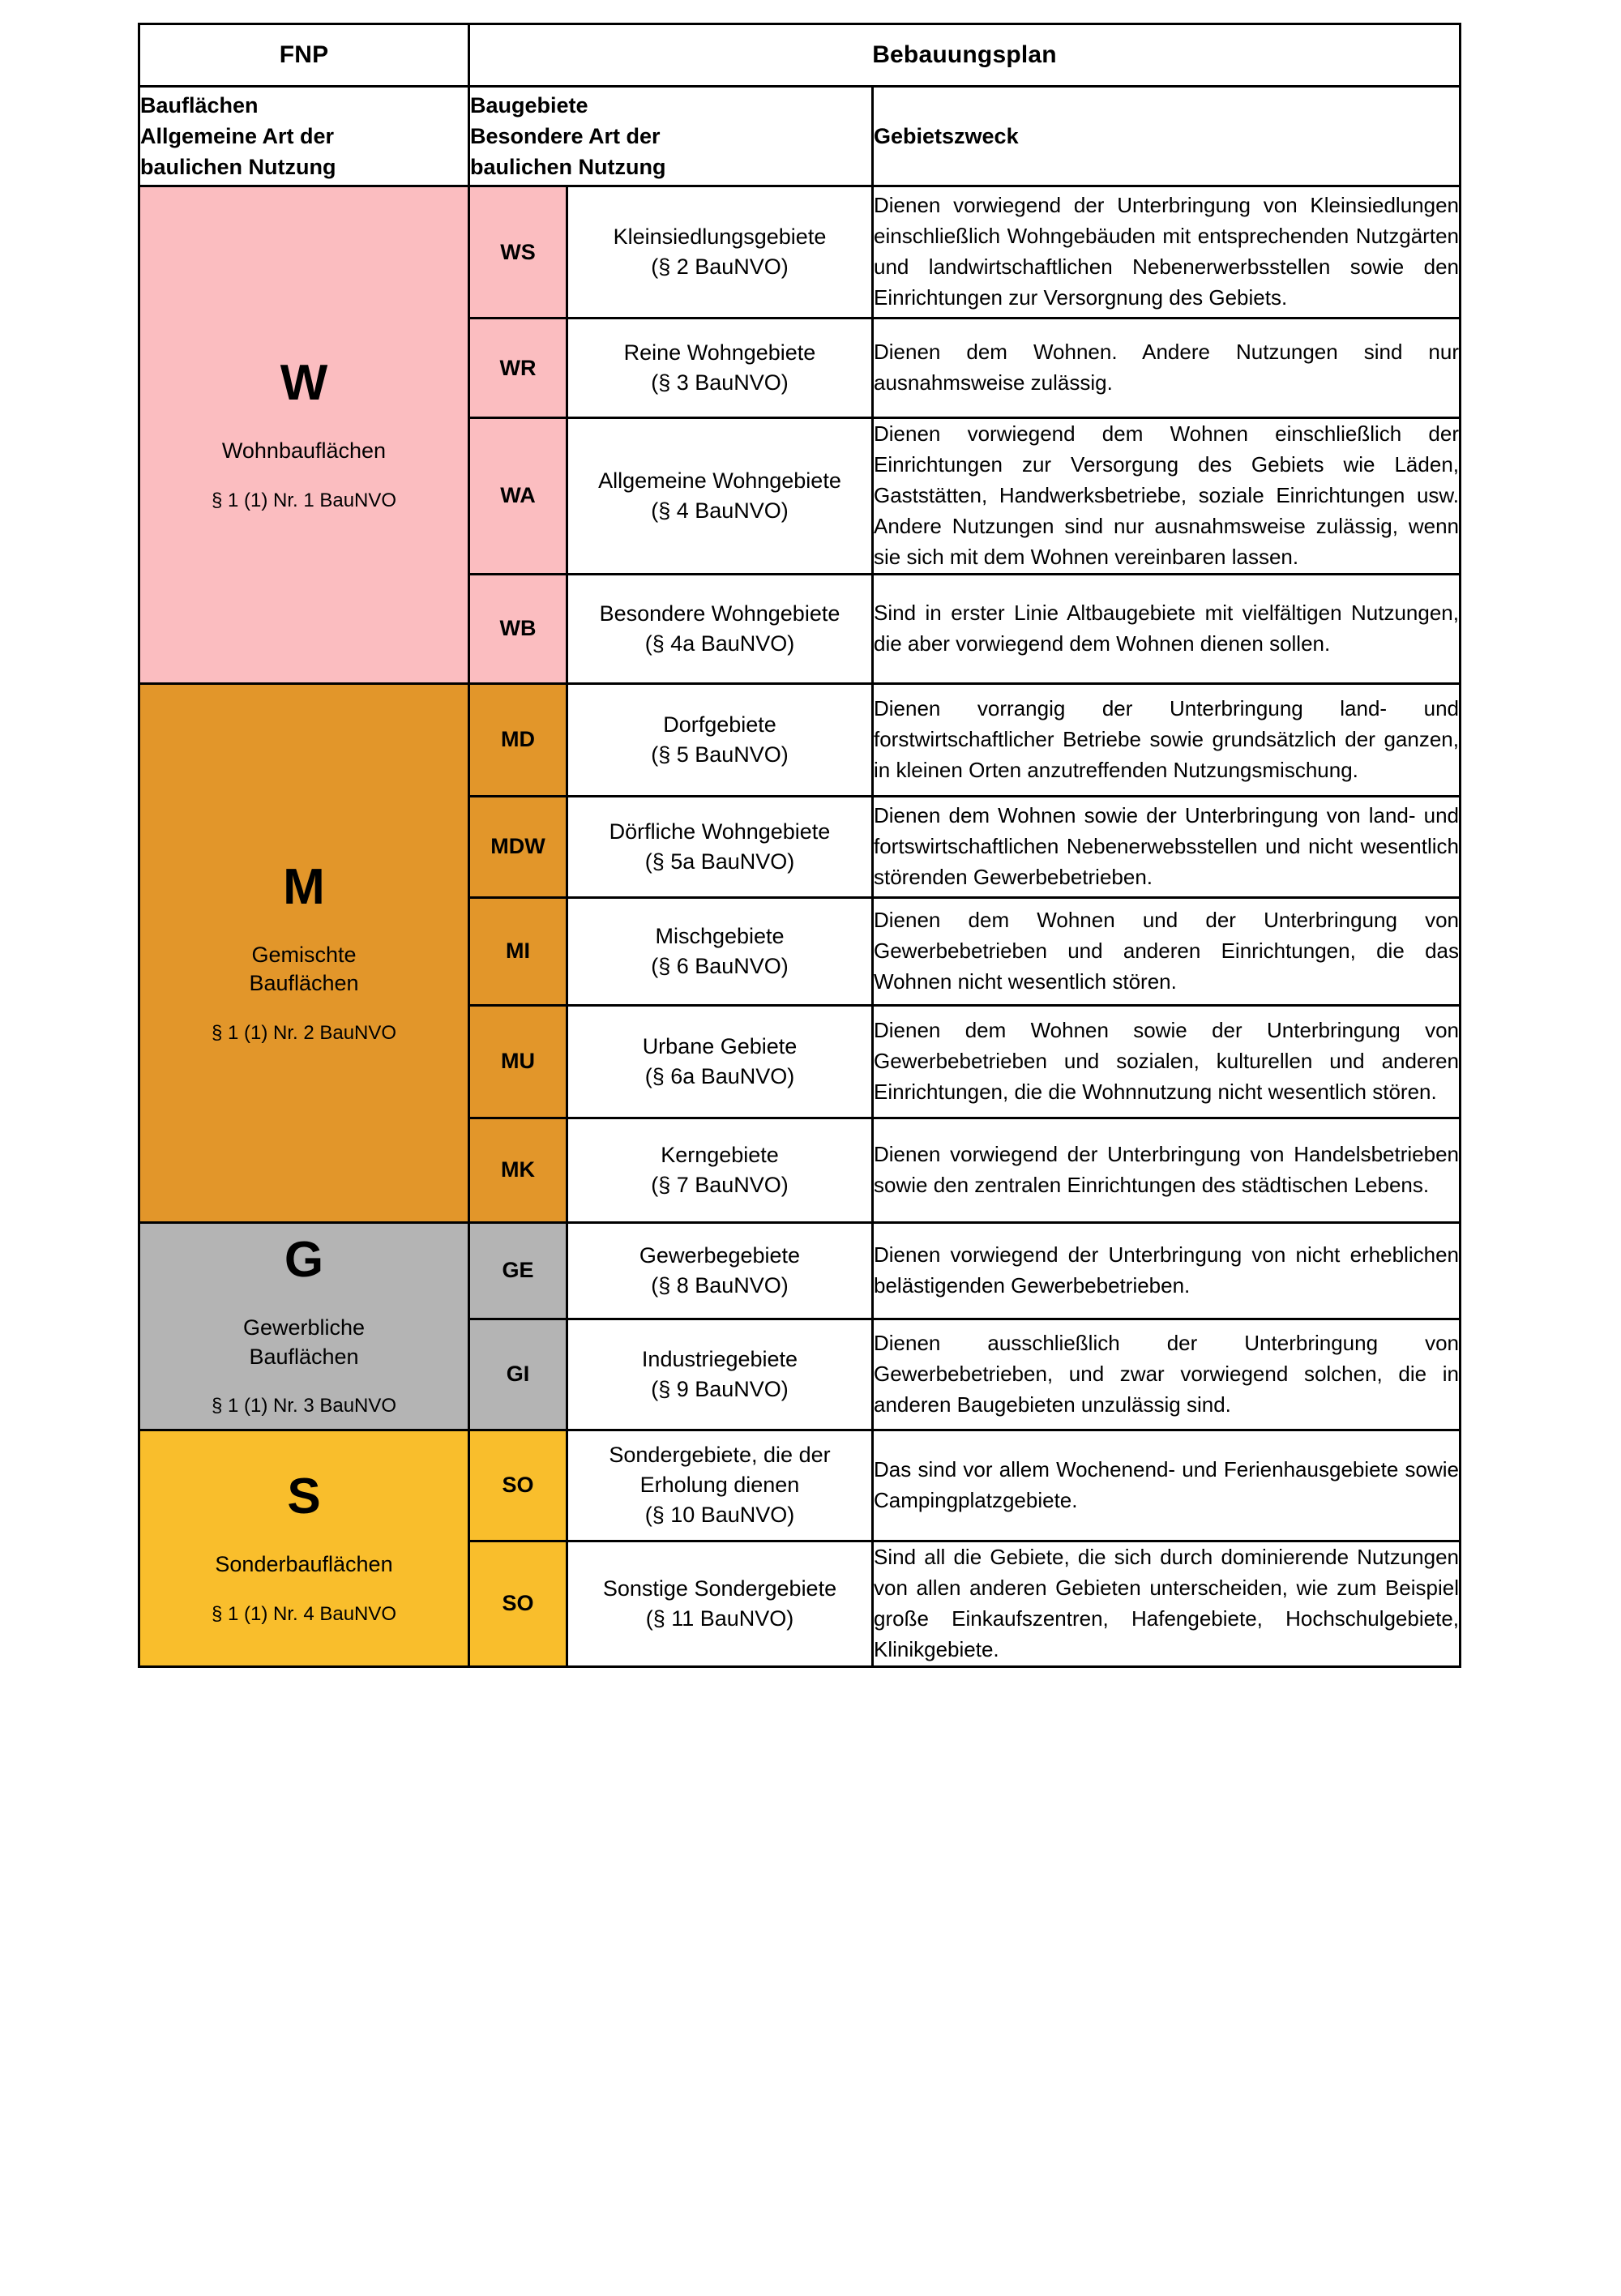  Describe the element at coordinates (720, 1255) in the screenshot. I see `name-line-1: Gewerbegebiete` at that location.